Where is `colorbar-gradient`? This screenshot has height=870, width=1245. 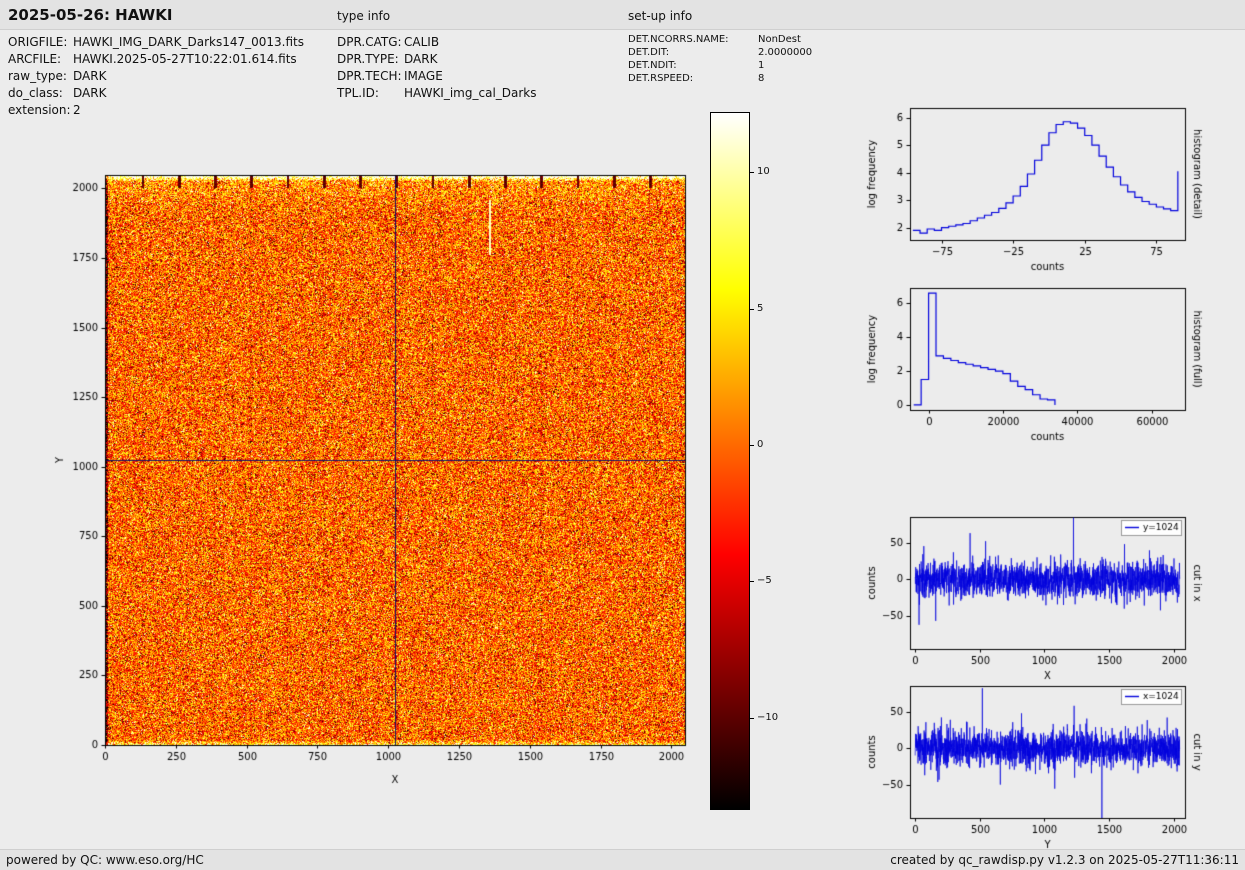 colorbar-gradient is located at coordinates (730, 461).